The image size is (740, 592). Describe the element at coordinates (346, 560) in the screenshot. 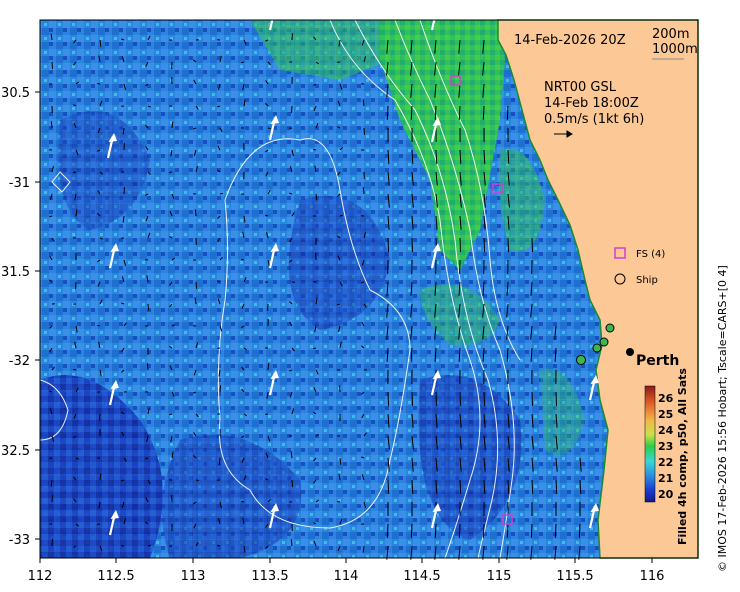

I see `x-axis` at that location.